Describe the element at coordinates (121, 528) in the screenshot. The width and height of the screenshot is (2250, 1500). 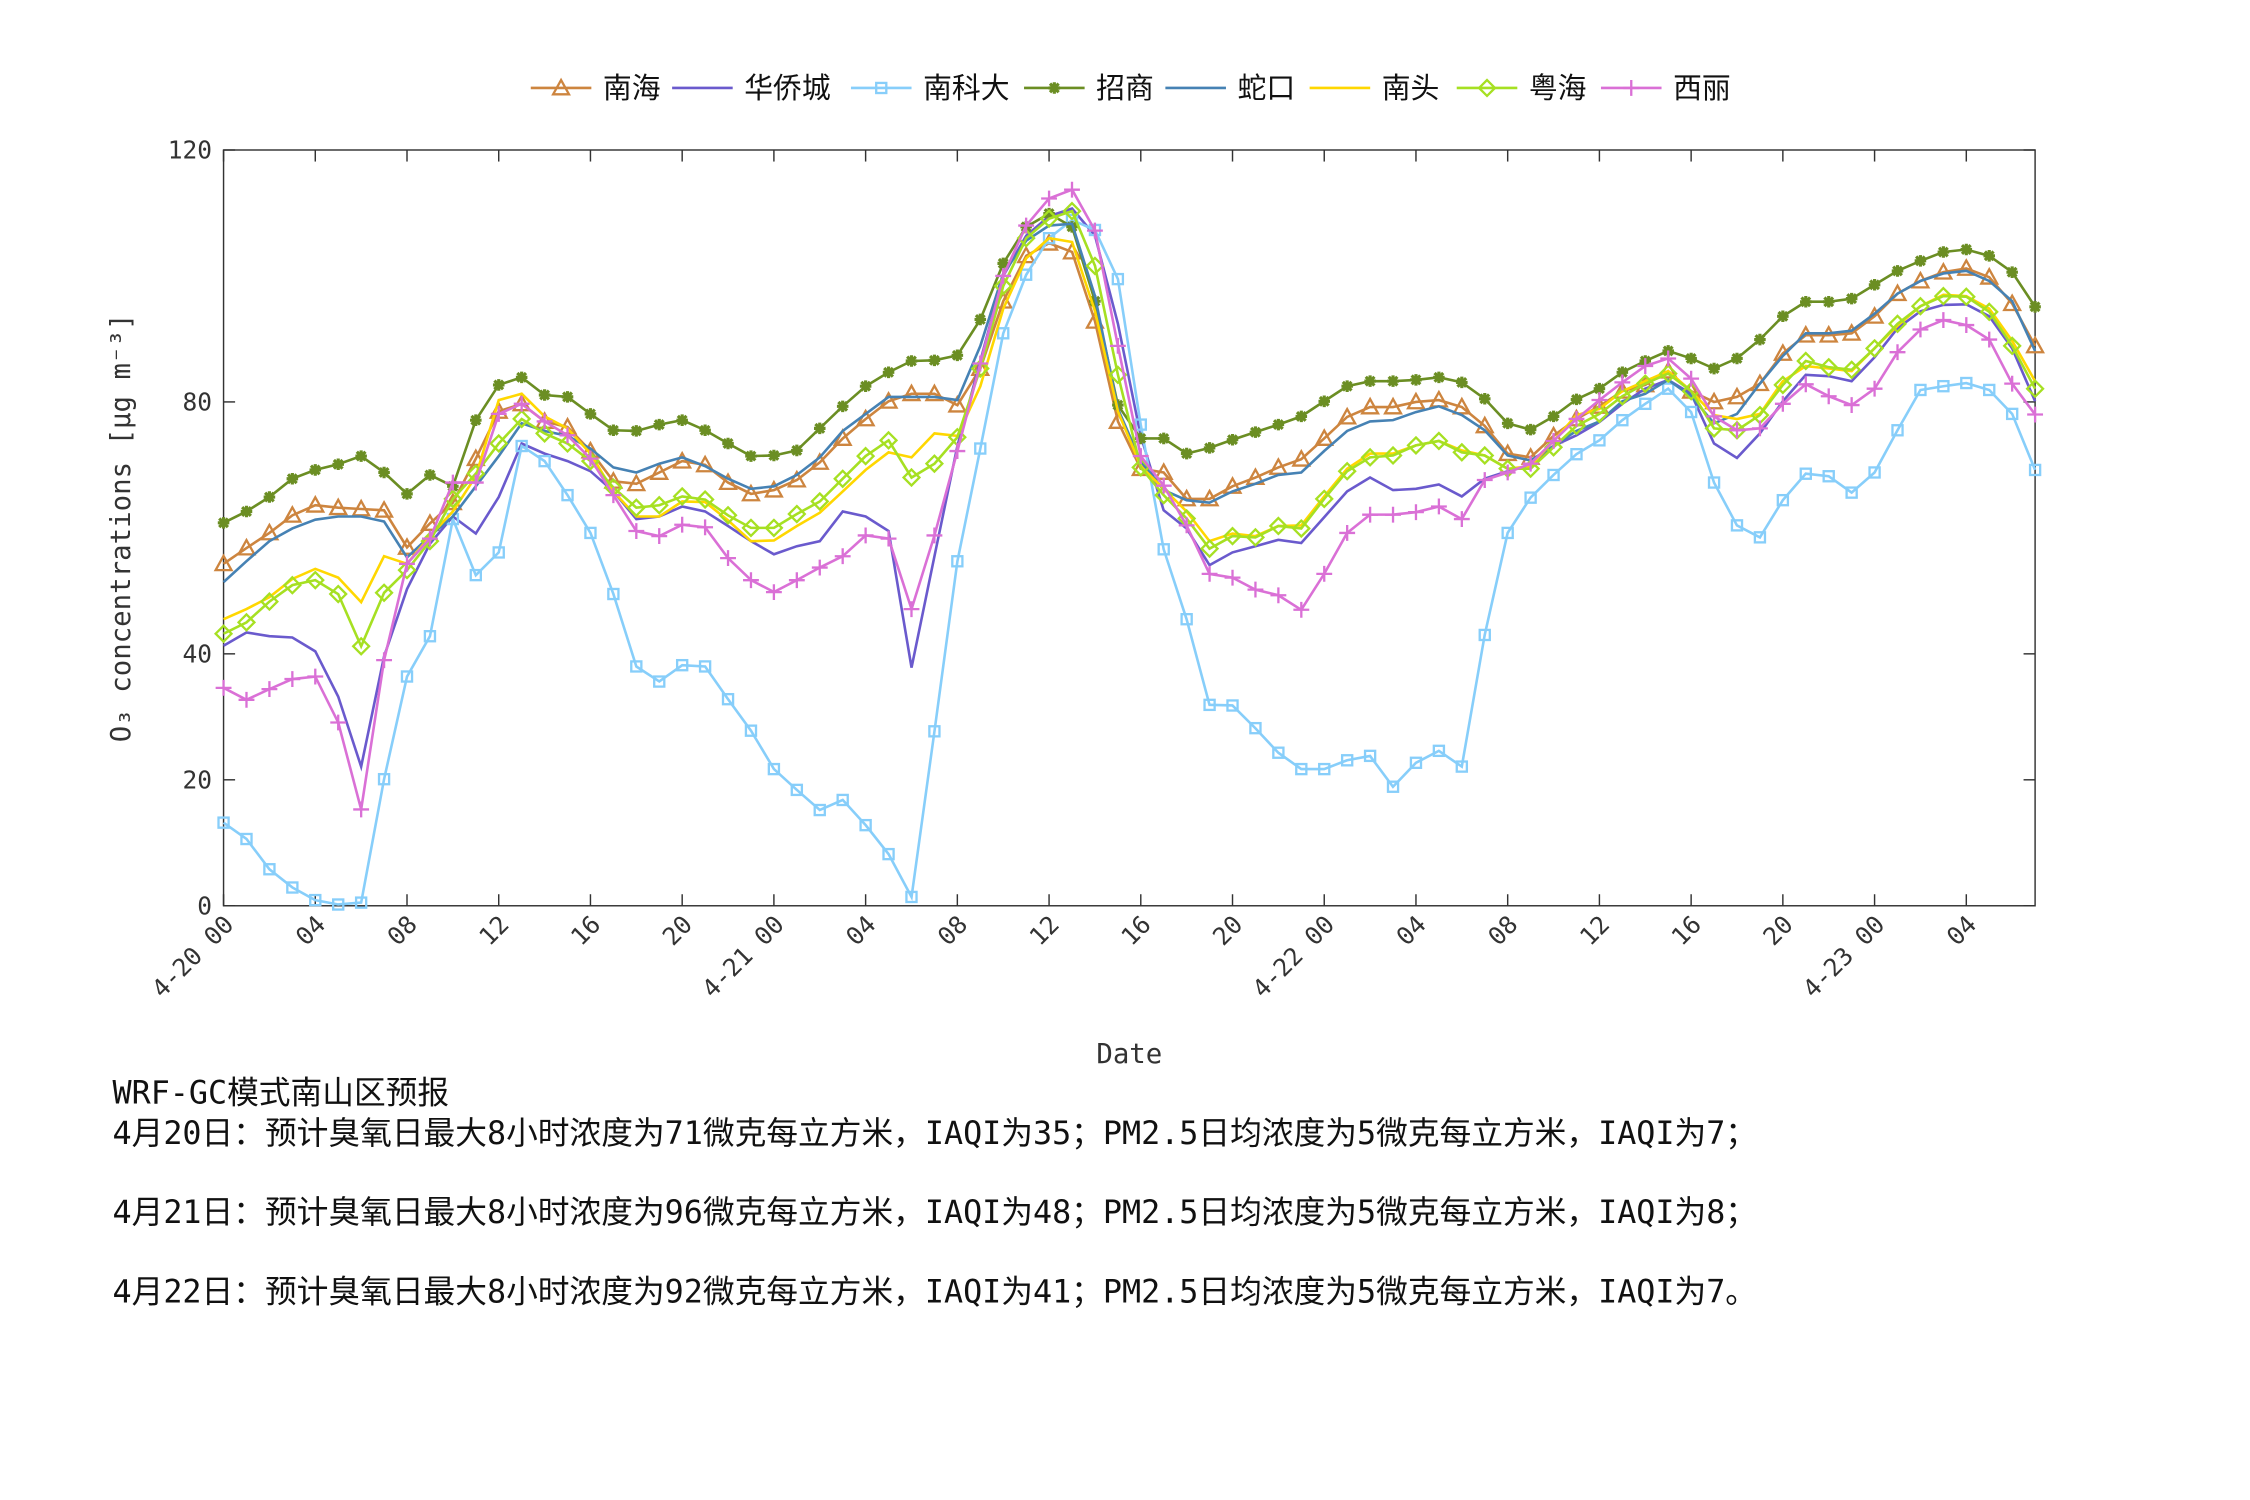
I see `y-axis-label: O₃ concentrations [μg m⁻³]` at that location.